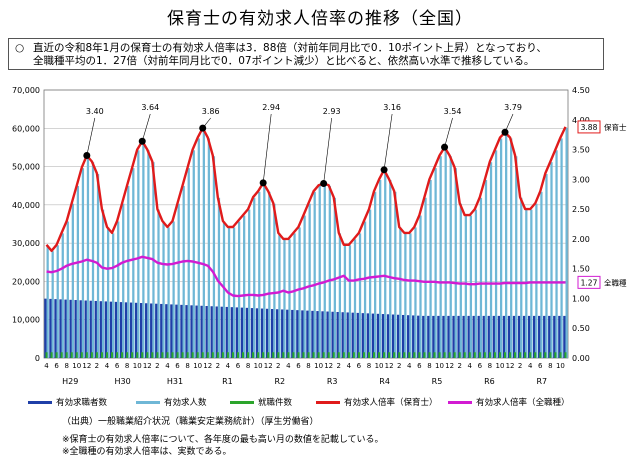 This screenshot has width=640, height=460. I want to click on left-axis-tick-label: 40,000, so click(26, 205).